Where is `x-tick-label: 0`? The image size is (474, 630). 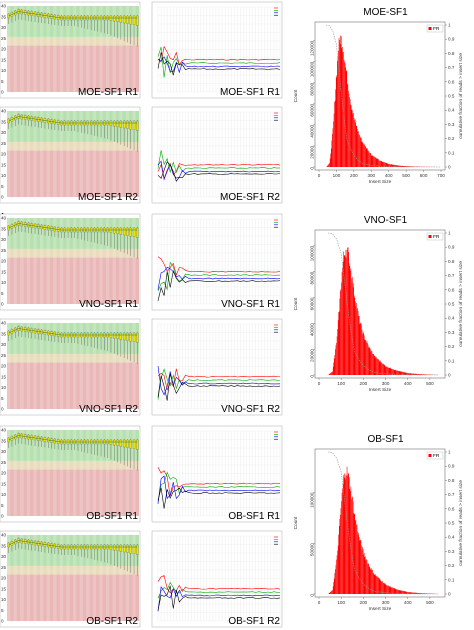 x-tick-label: 0 is located at coordinates (319, 602).